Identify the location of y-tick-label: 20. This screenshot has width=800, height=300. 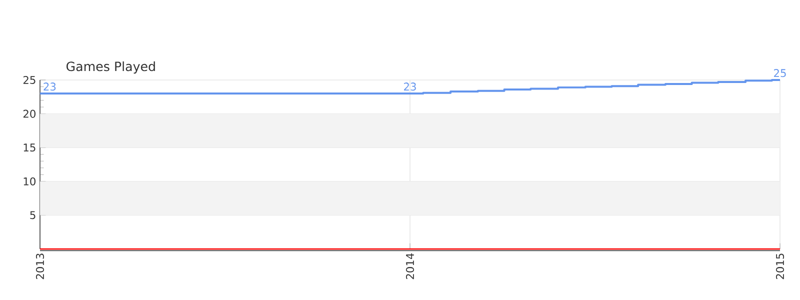
(29, 114).